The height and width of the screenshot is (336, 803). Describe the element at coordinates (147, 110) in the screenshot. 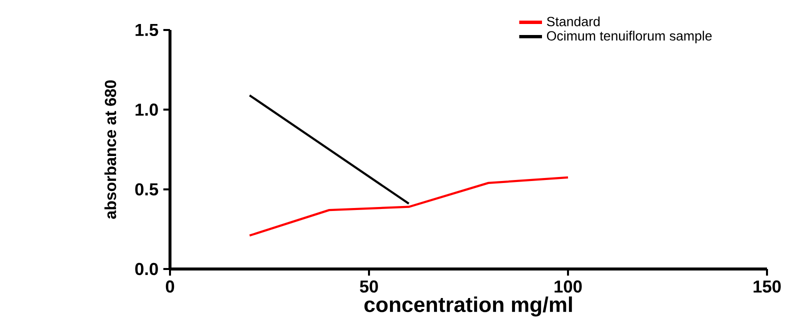

I see `y-tick-label: 1.0` at that location.